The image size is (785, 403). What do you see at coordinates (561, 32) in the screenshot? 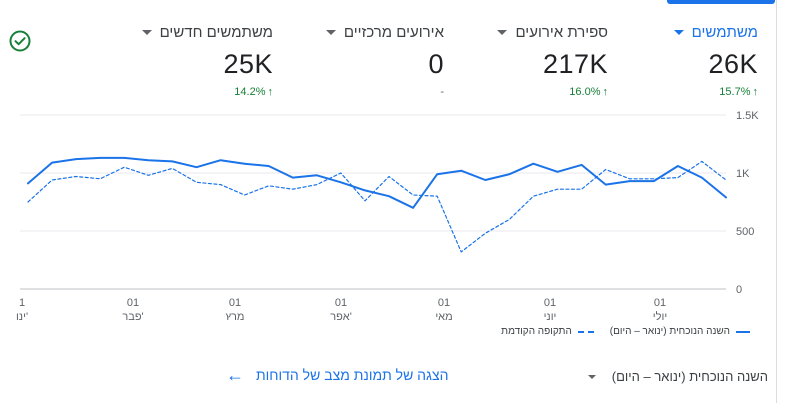
I see `metric-event-count-label: ספירת אירועים` at bounding box center [561, 32].